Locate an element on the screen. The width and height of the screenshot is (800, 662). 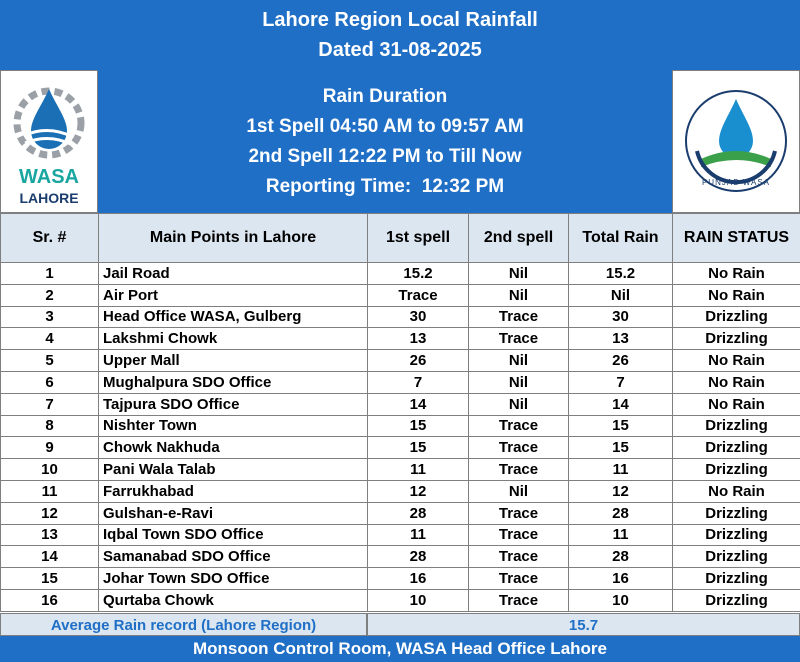
data-row: 6 Mughalpura SDO Office 7 Nil 7 No Rain is located at coordinates (400, 382).